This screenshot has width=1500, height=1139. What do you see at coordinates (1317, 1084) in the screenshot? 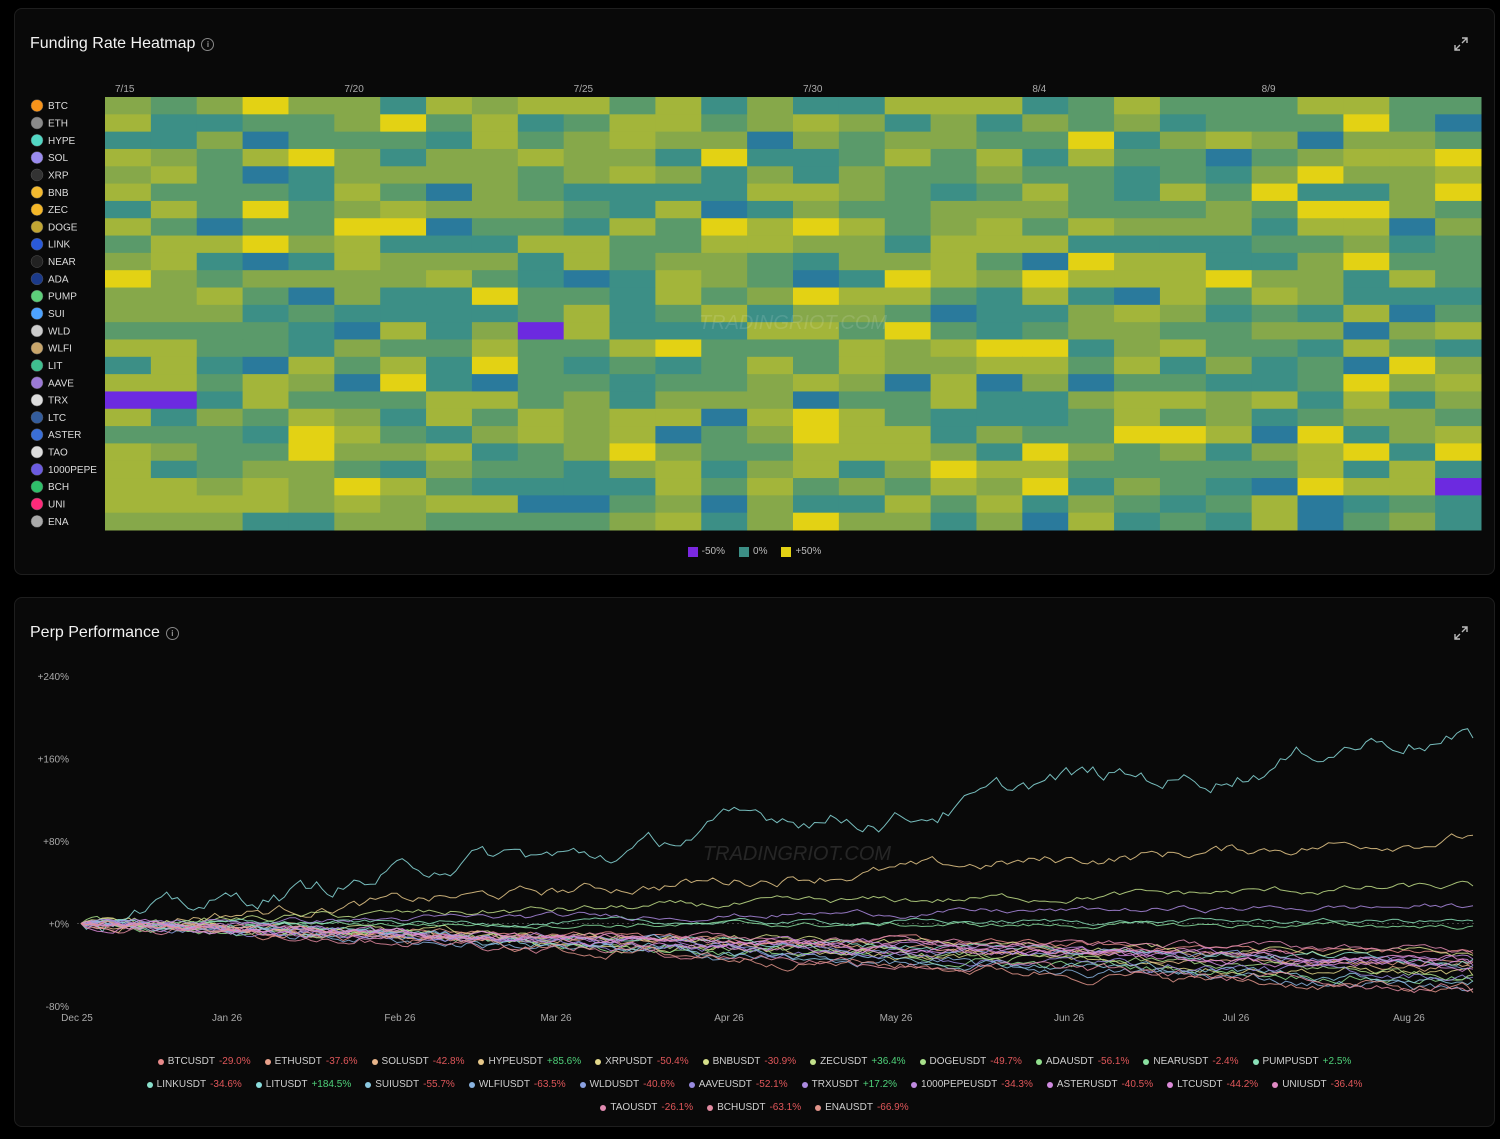
I see `legend-item: UNIUSDT -36.4%` at bounding box center [1317, 1084].